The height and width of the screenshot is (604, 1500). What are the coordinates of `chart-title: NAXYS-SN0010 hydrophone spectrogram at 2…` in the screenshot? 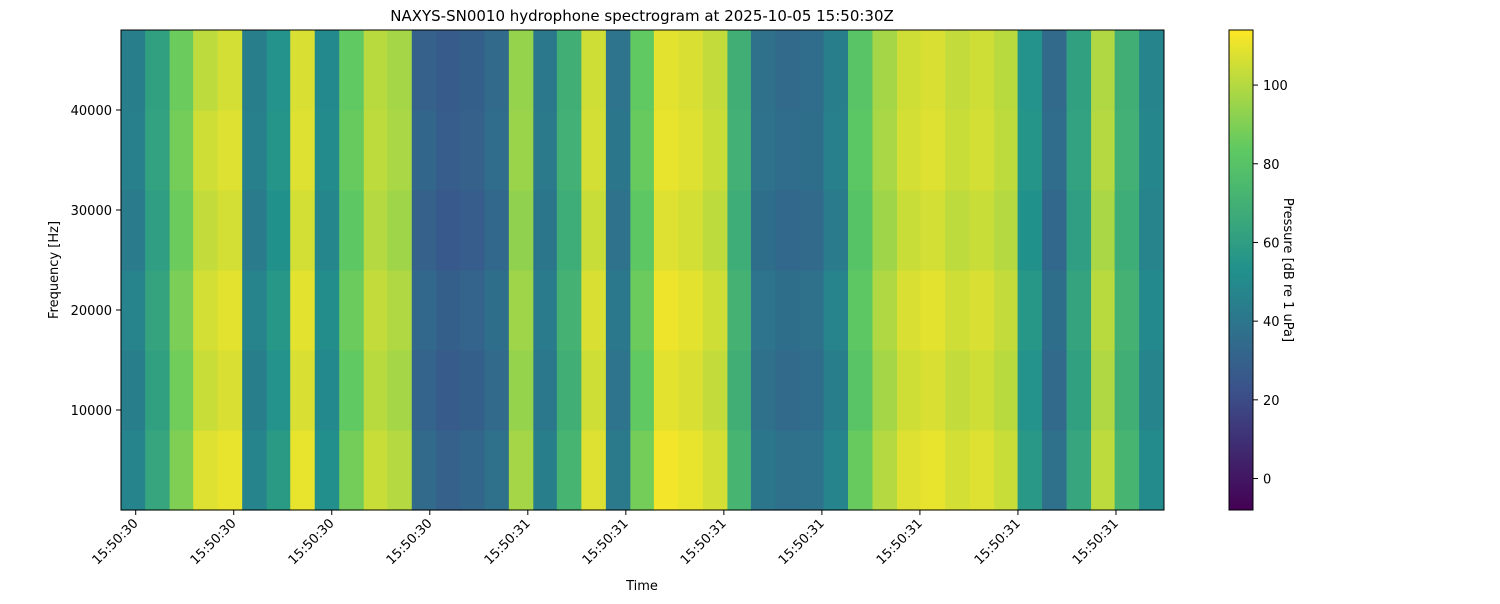 It's located at (642, 16).